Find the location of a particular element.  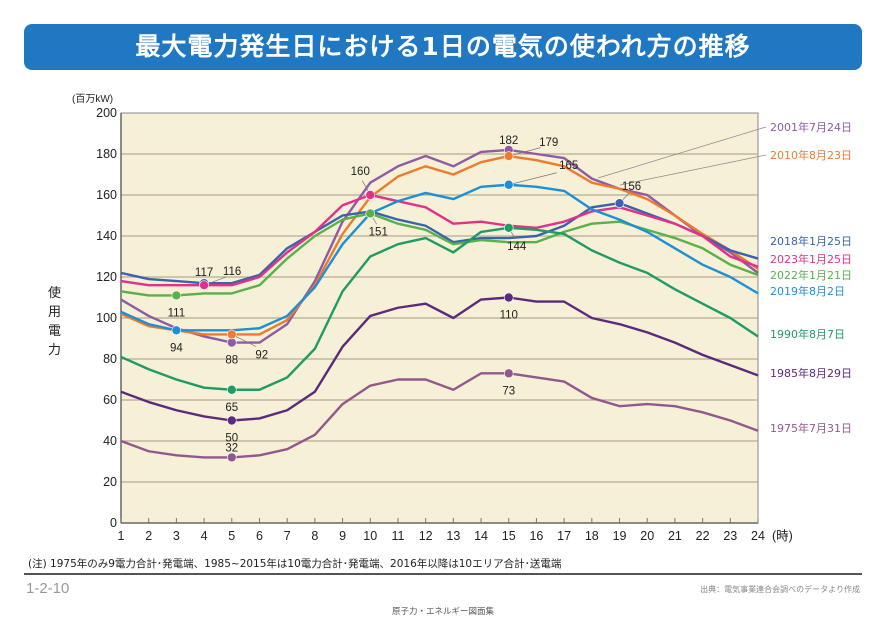

page-number: 1-2-10 is located at coordinates (48, 588).